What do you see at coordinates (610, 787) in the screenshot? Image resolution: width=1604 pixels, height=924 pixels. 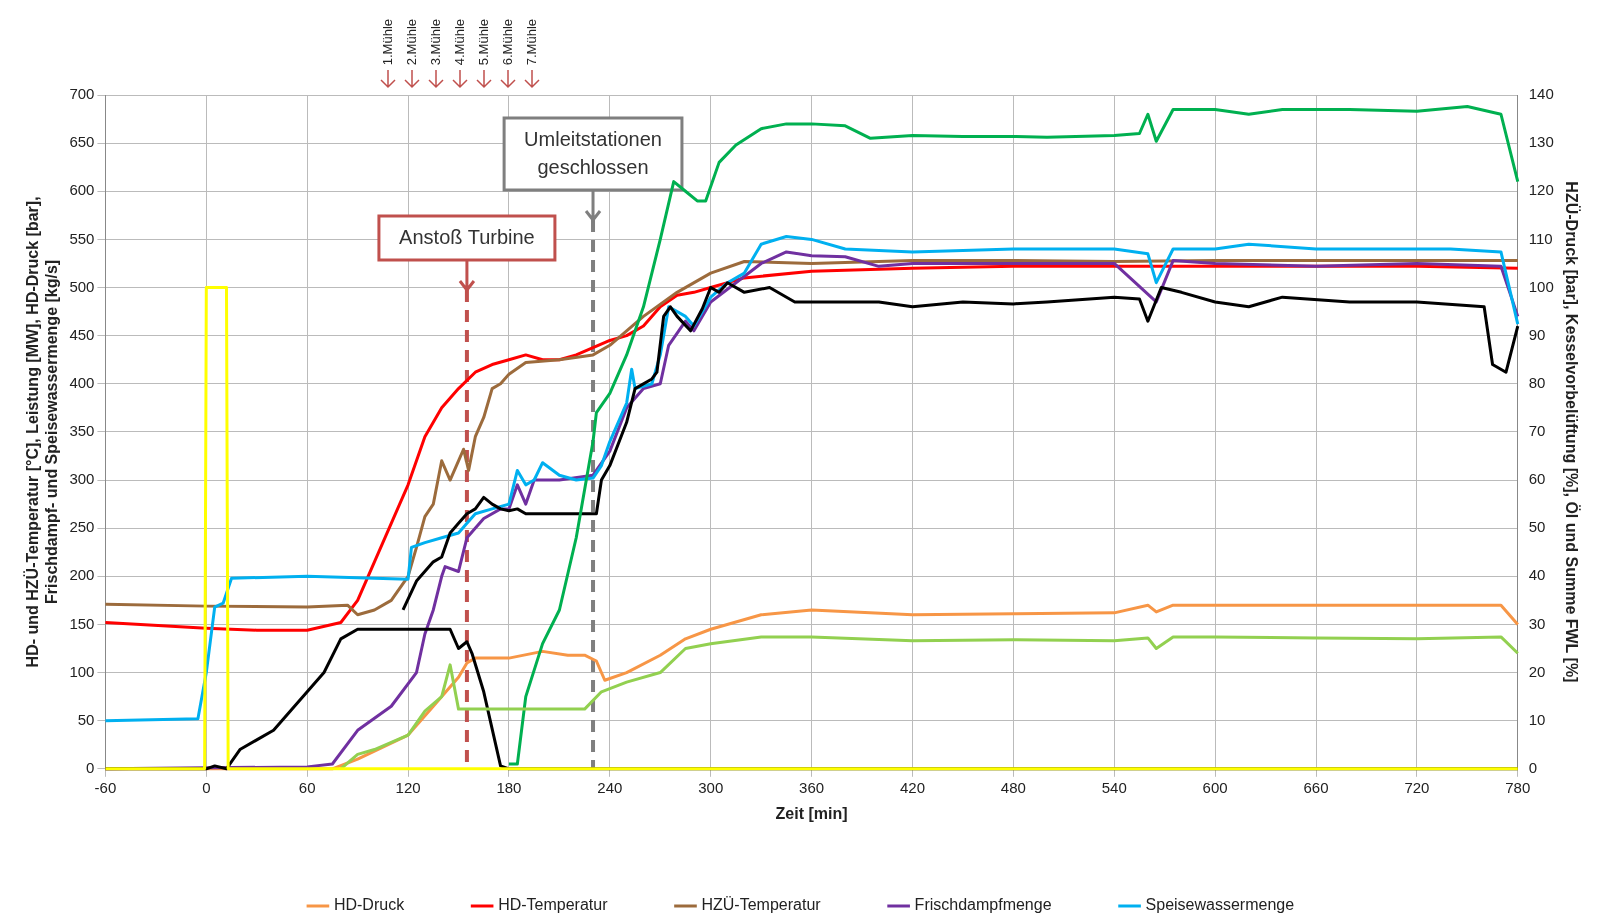 I see `x-tick-label: 240` at bounding box center [610, 787].